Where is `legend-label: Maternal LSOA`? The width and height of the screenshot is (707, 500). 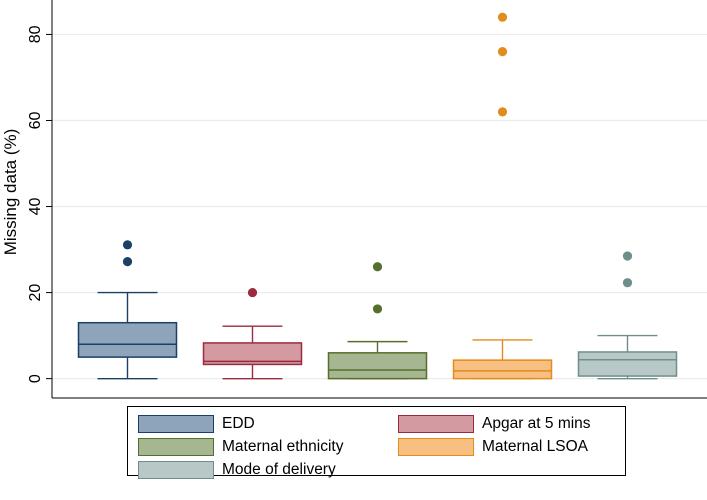
legend-label: Maternal LSOA is located at coordinates (535, 446).